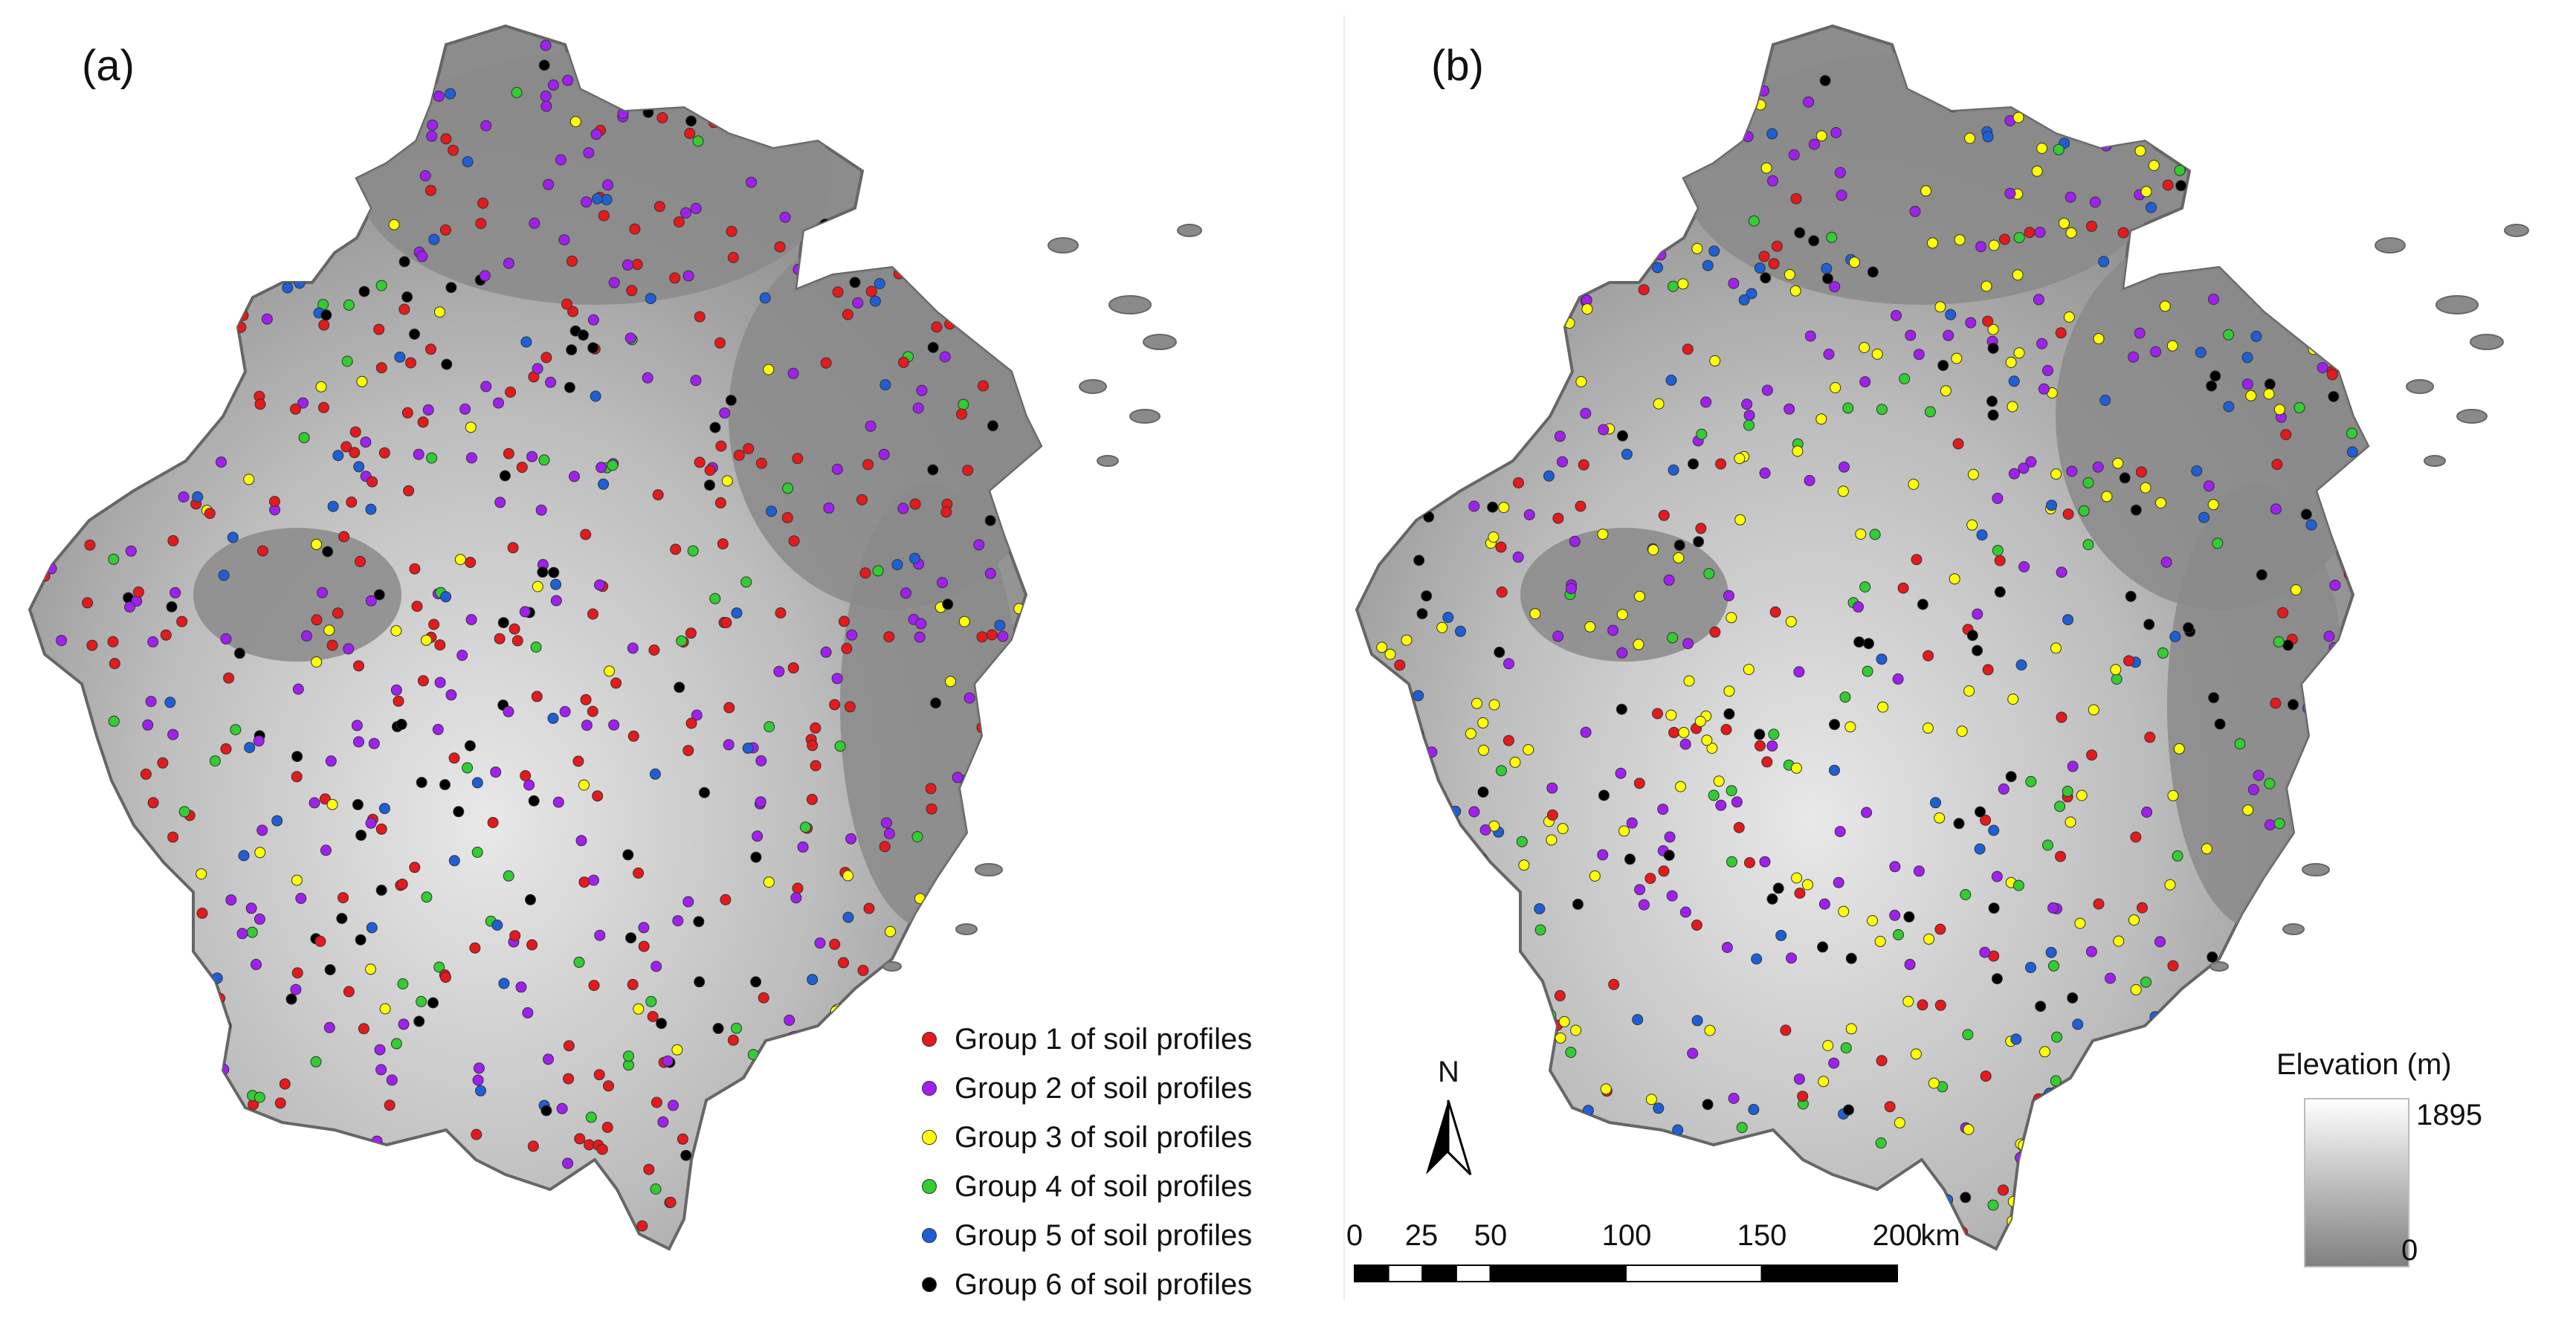 The height and width of the screenshot is (1321, 2576). I want to click on island, so click(892, 966).